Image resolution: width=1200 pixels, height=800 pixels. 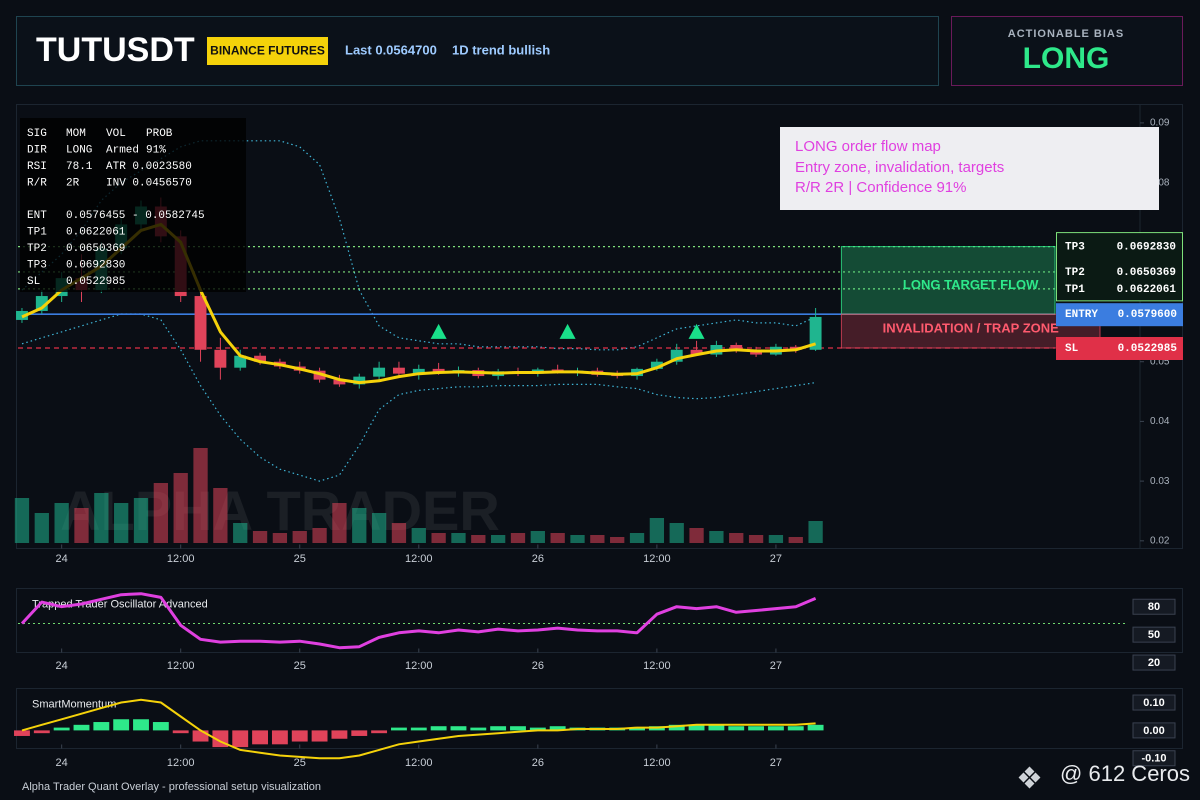 I want to click on level-label-box, so click(x=1119, y=348).